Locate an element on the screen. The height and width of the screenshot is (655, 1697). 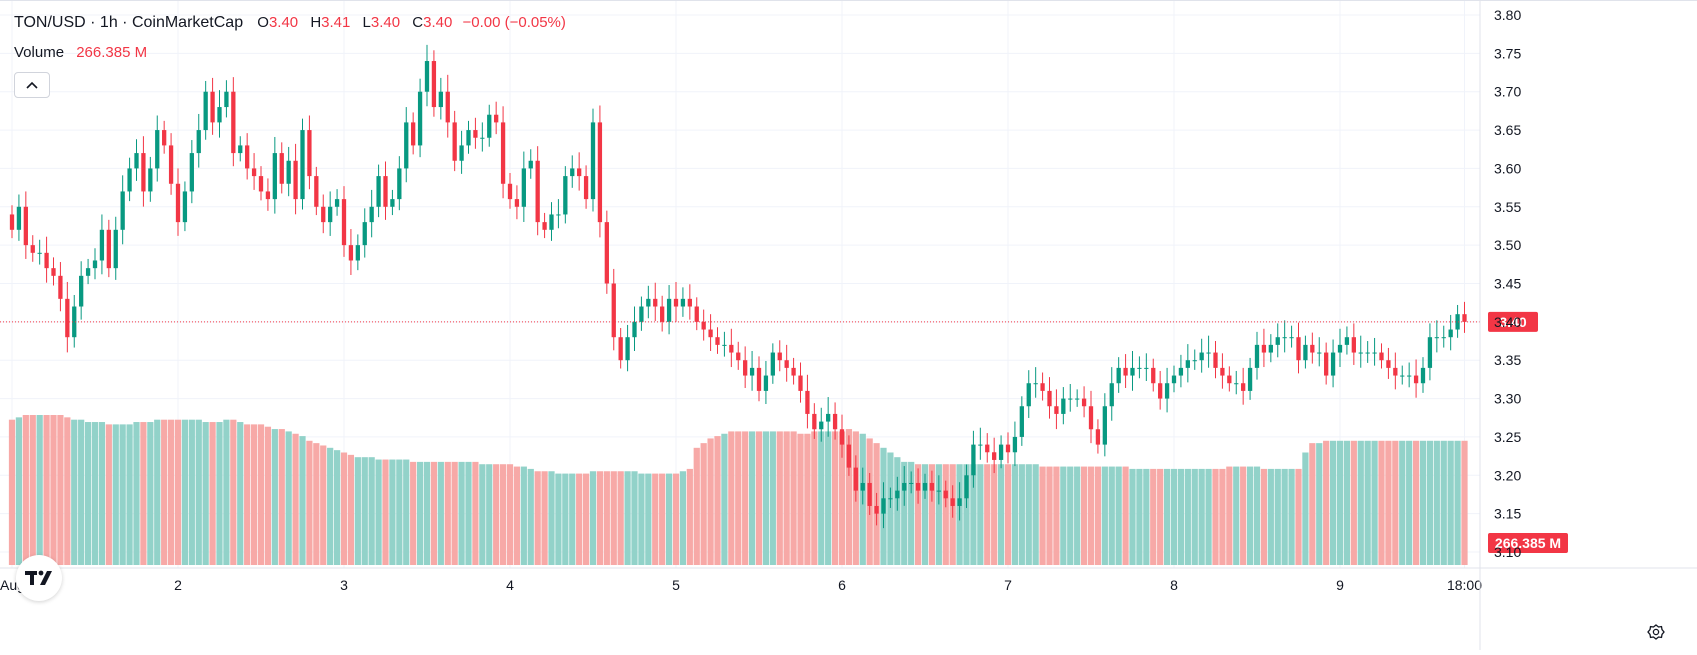
price-tick-label: 3.65 is located at coordinates (1507, 130).